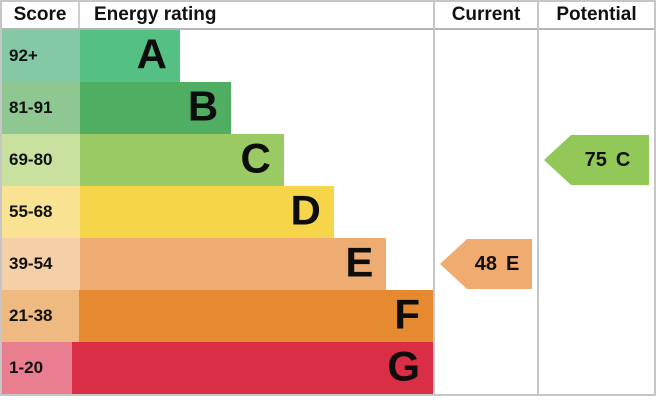 This screenshot has width=656, height=402. Describe the element at coordinates (217, 16) in the screenshot. I see `table-header: Score Energy rating` at that location.